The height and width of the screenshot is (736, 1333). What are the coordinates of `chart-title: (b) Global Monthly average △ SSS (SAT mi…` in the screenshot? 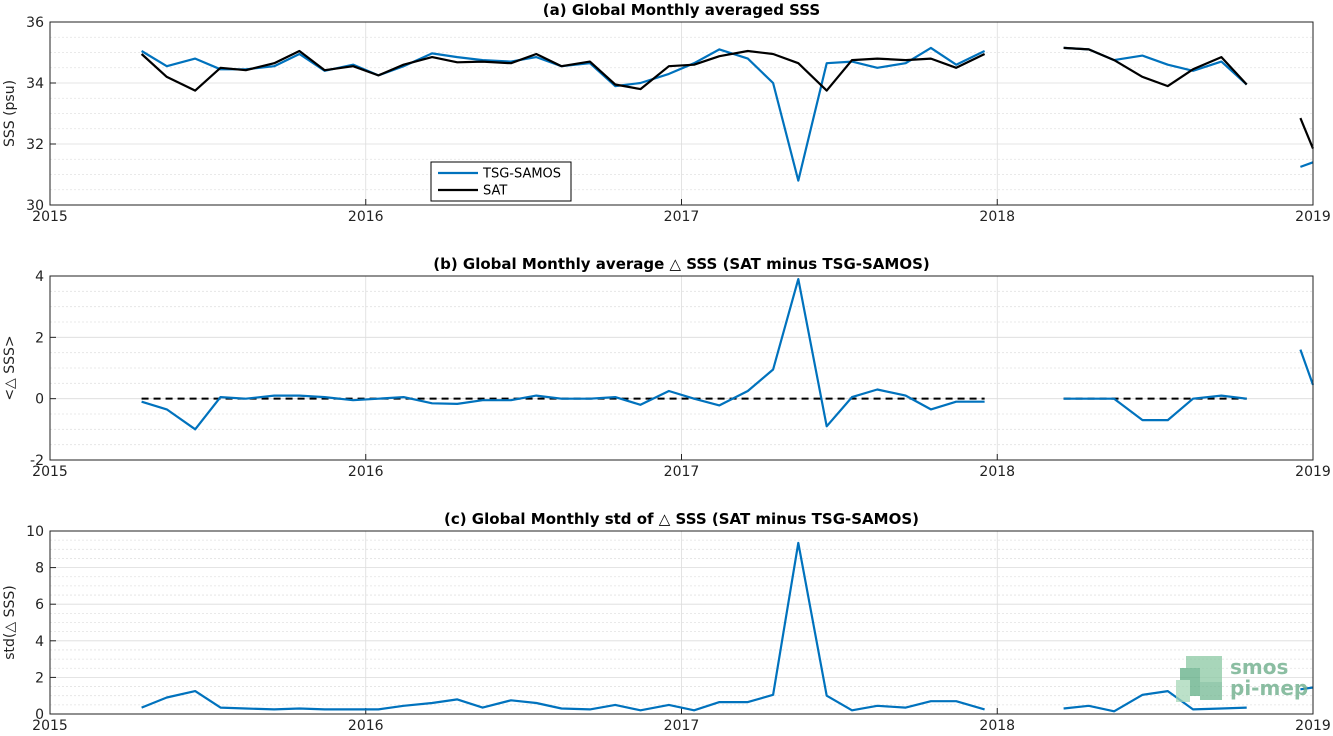 It's located at (681, 264).